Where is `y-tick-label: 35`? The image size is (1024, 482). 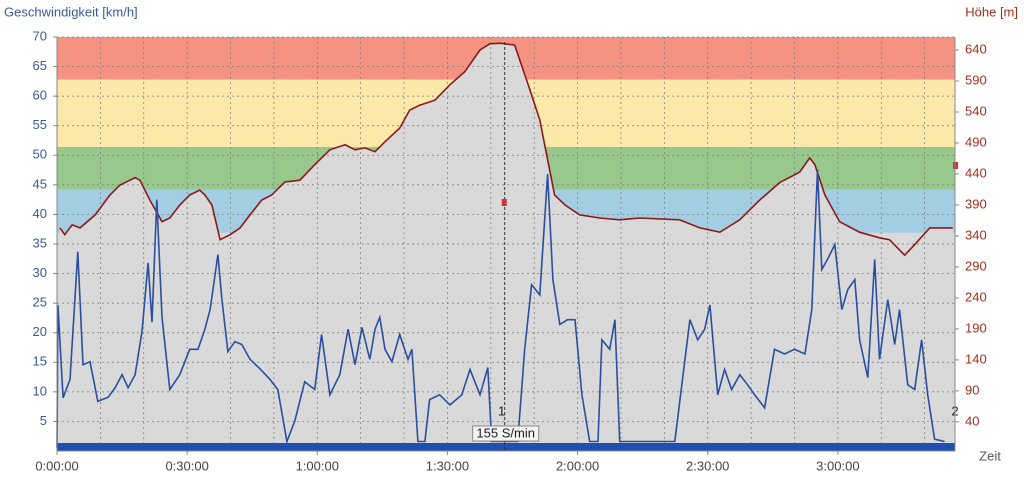 y-tick-label: 35 is located at coordinates (40, 242).